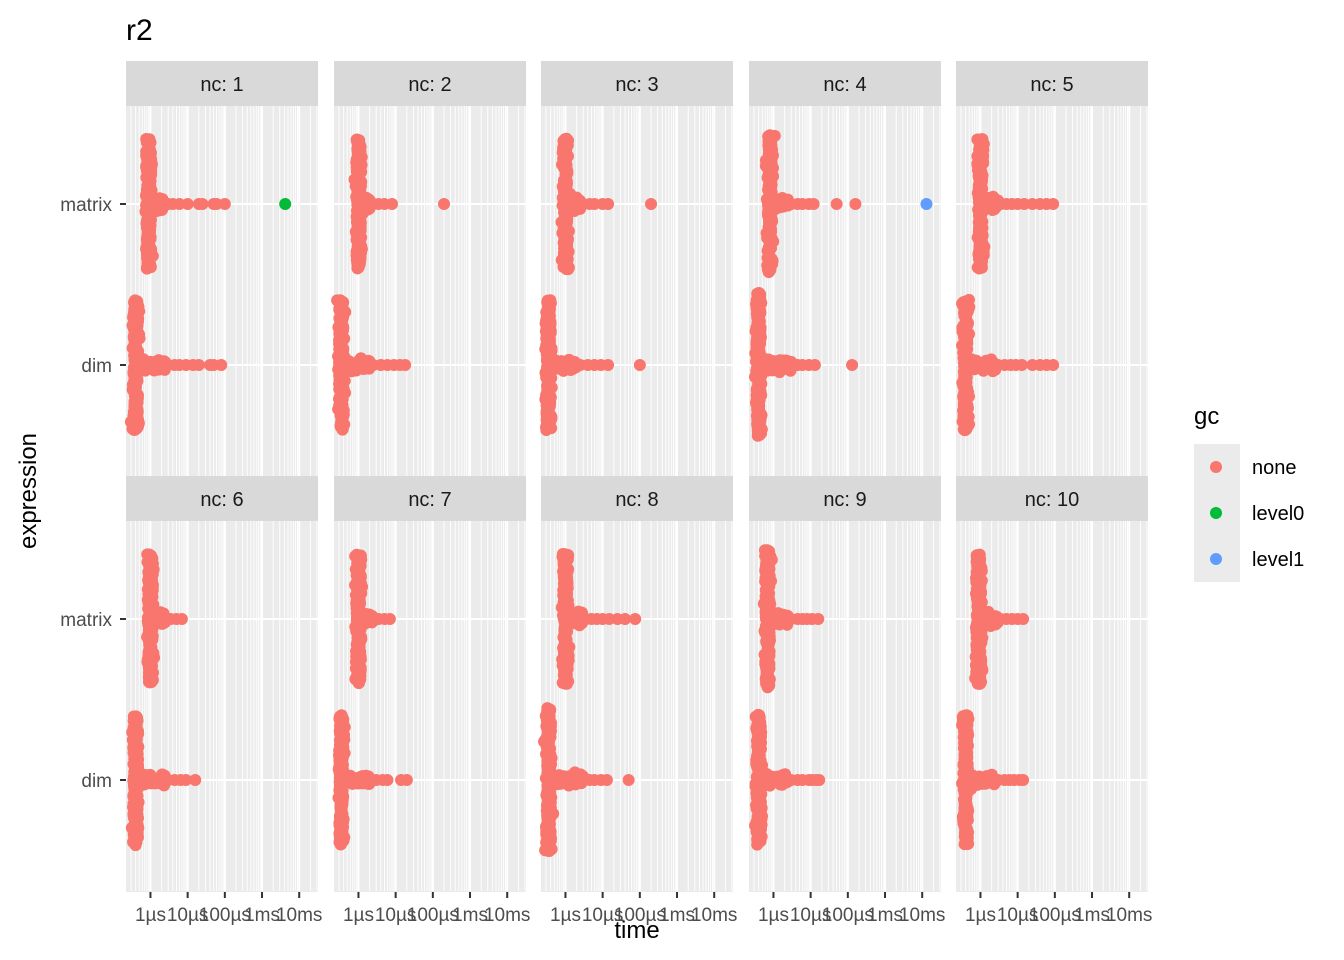 This screenshot has height=960, width=1344. I want to click on facet-panel: nc: 2, so click(428, 269).